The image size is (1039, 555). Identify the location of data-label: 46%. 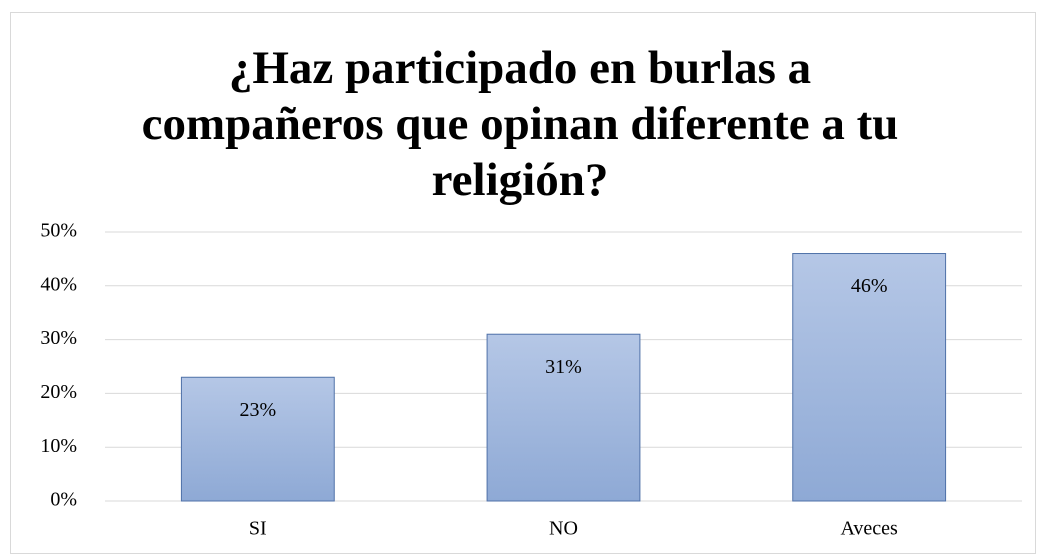
(869, 286).